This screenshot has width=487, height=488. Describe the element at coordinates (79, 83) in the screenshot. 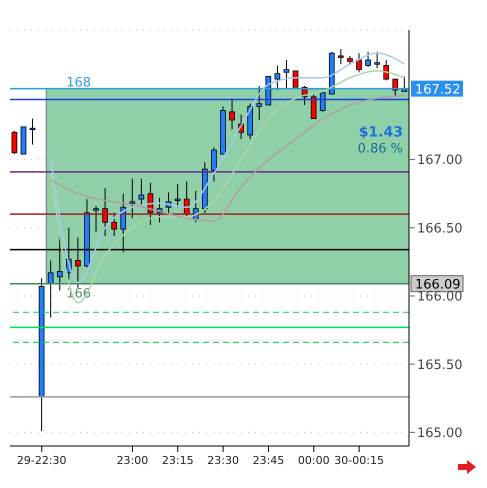

I see `annotation: 168` at that location.